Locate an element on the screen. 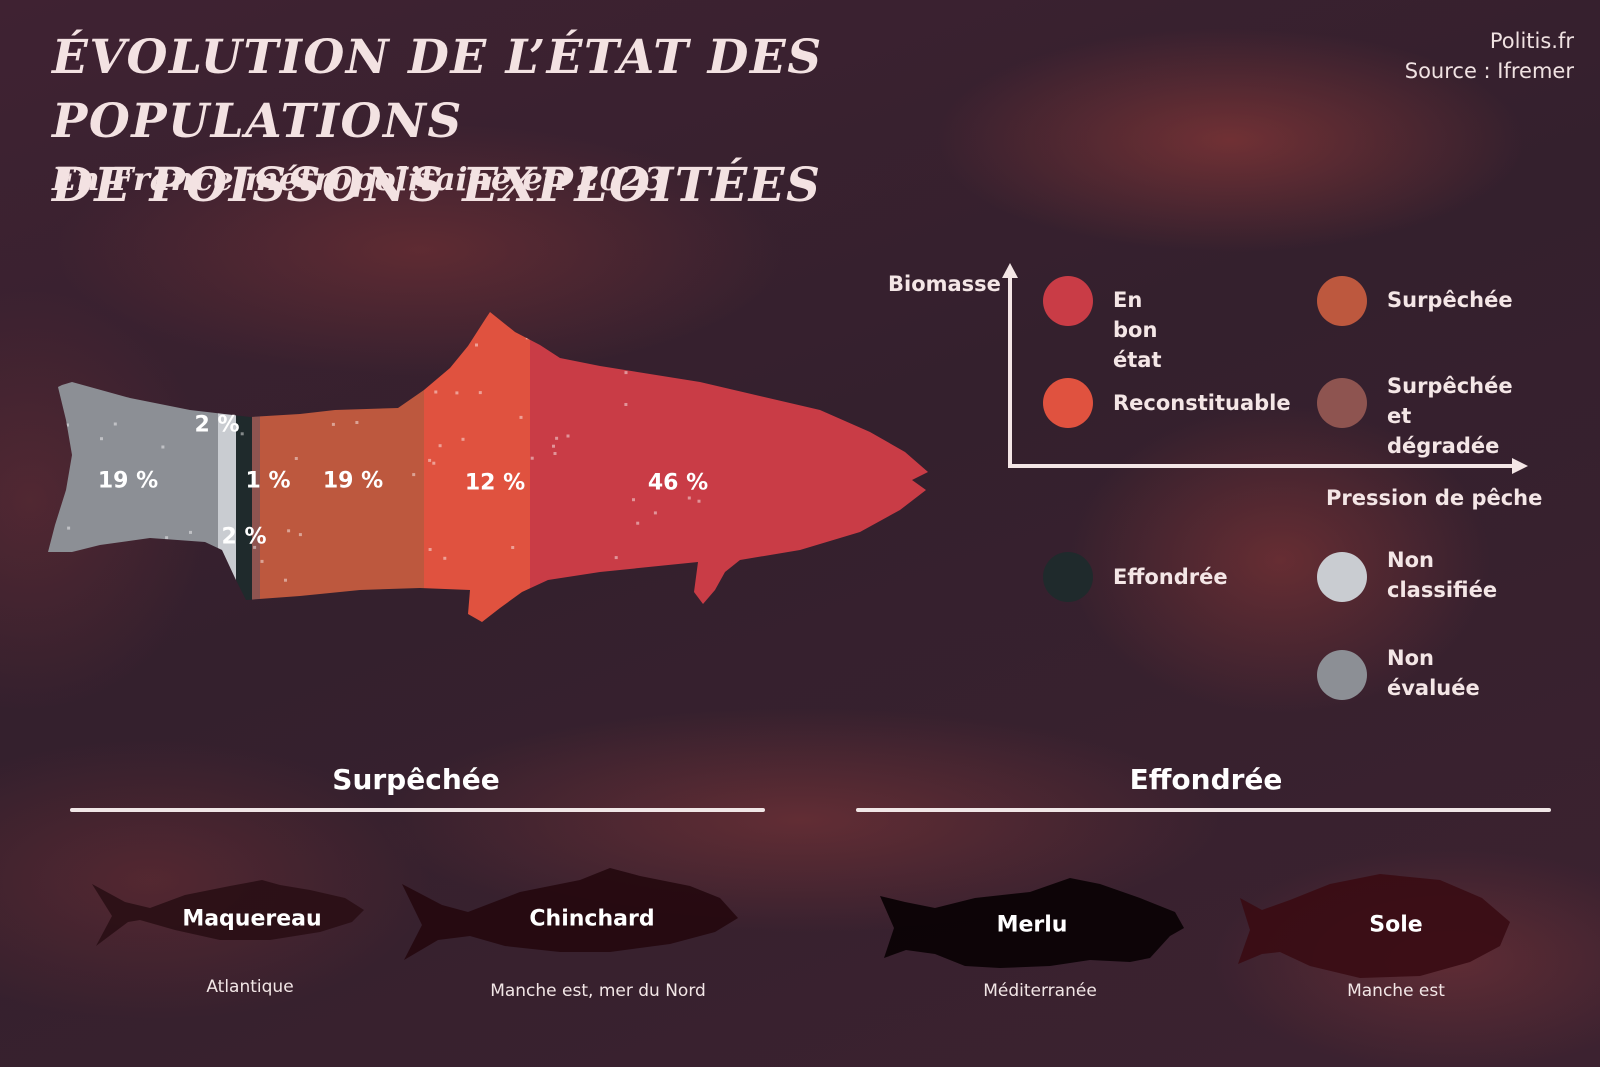 Image resolution: width=1600 pixels, height=1067 pixels. section-title-effondree: Effondrée is located at coordinates (1206, 779).